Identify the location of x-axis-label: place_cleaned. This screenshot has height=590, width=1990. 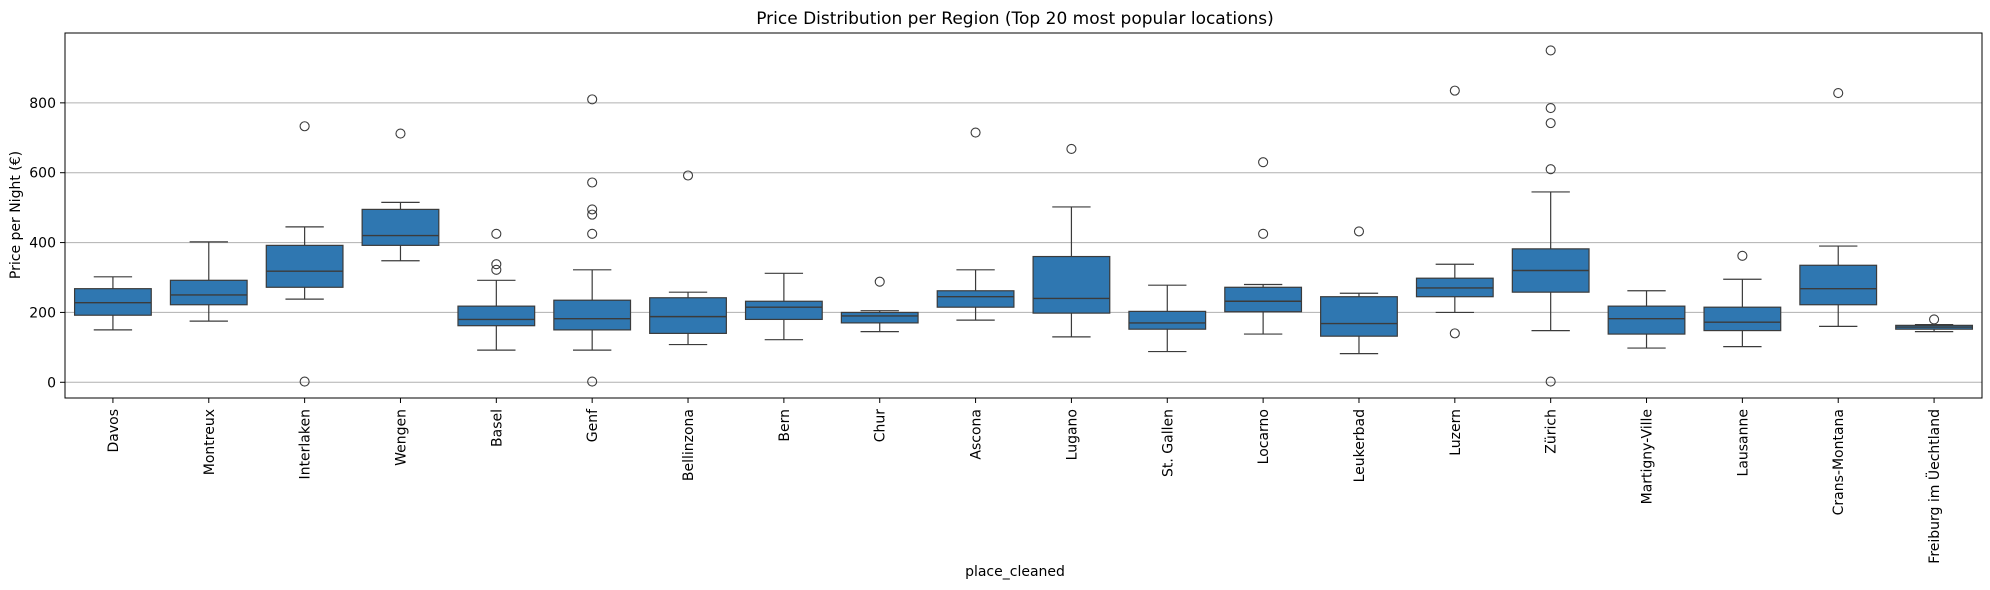
(1015, 572).